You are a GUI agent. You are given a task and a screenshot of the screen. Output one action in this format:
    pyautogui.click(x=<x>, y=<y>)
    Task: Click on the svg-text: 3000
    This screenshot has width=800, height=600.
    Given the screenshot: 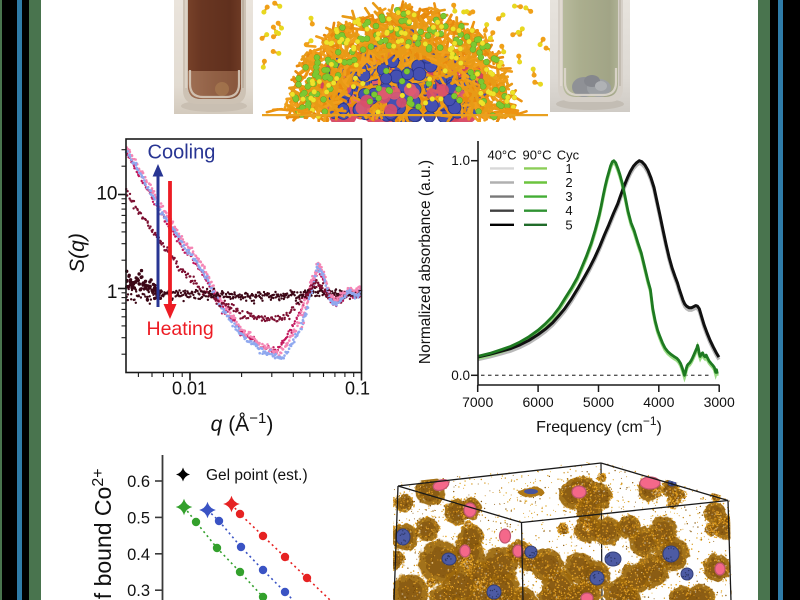 What is the action you would take?
    pyautogui.click(x=719, y=402)
    